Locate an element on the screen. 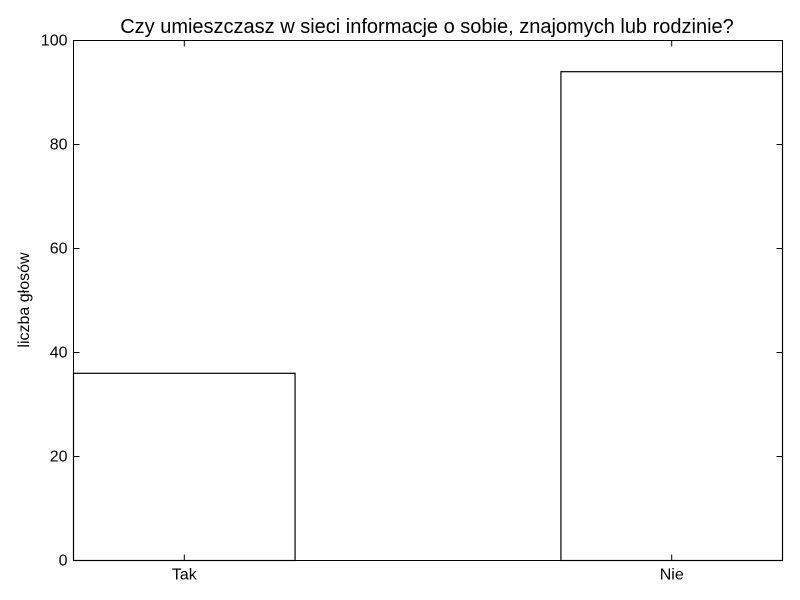  x-tick-label: Nie is located at coordinates (672, 575).